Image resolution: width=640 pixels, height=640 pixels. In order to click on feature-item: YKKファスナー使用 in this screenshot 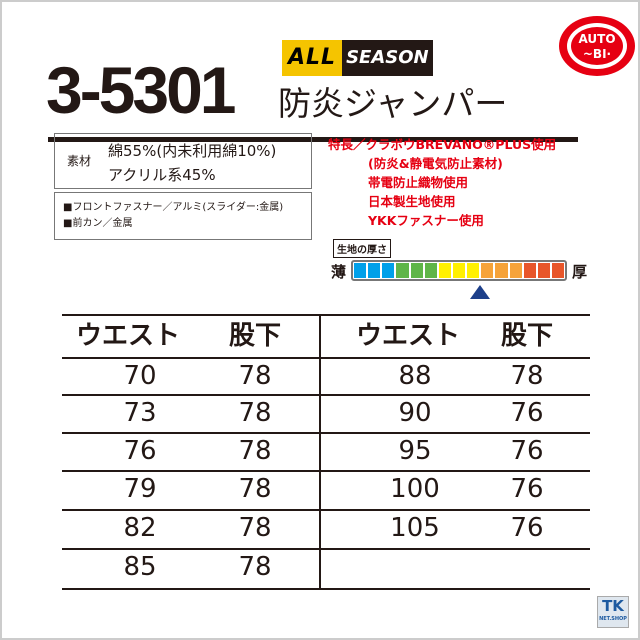, I will do `click(426, 220)`.